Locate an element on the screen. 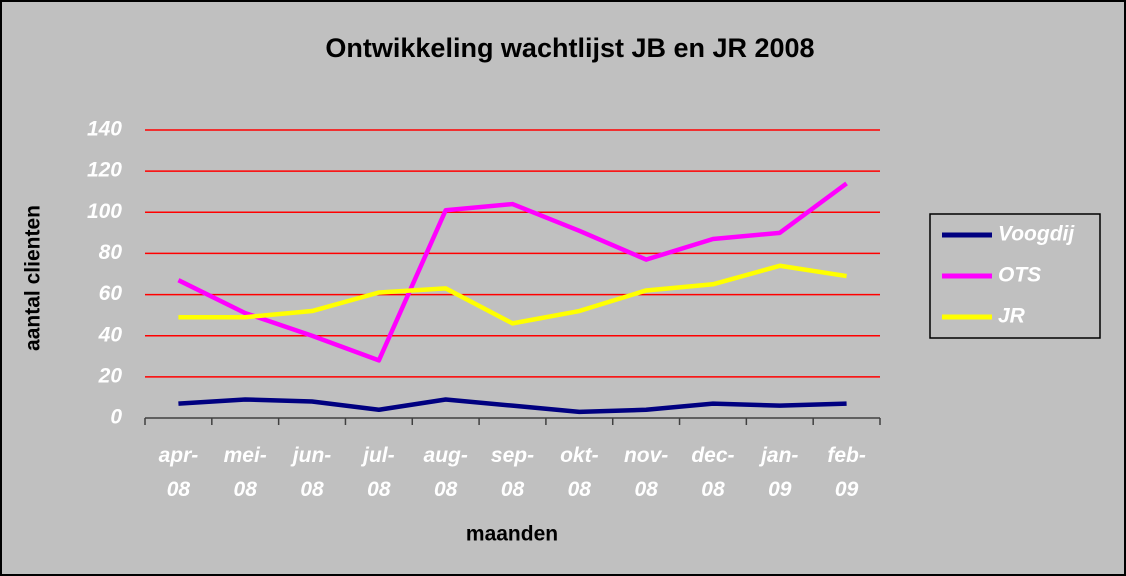 The image size is (1126, 576). x-tick-label: jul-08 is located at coordinates (377, 472).